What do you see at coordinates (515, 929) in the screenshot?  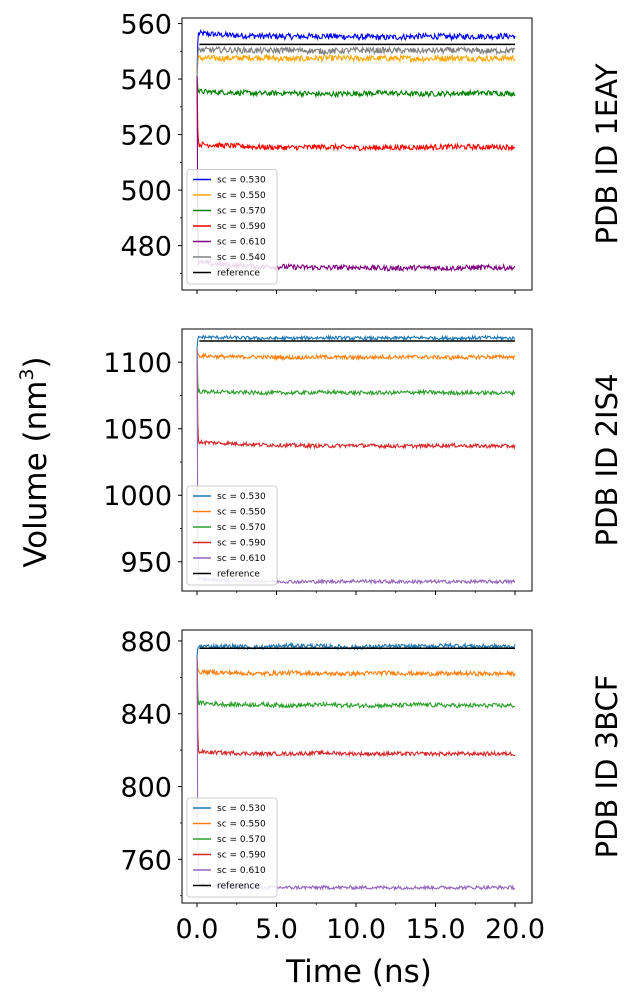 I see `x-tick-label: 20.0` at bounding box center [515, 929].